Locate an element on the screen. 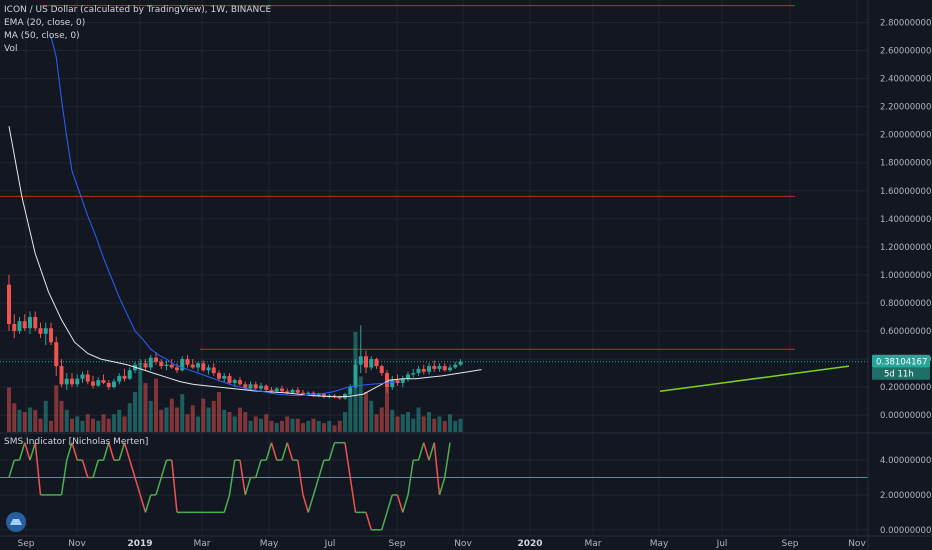 The width and height of the screenshot is (932, 550). ma-legend: MA (50, close, 0) is located at coordinates (42, 36).